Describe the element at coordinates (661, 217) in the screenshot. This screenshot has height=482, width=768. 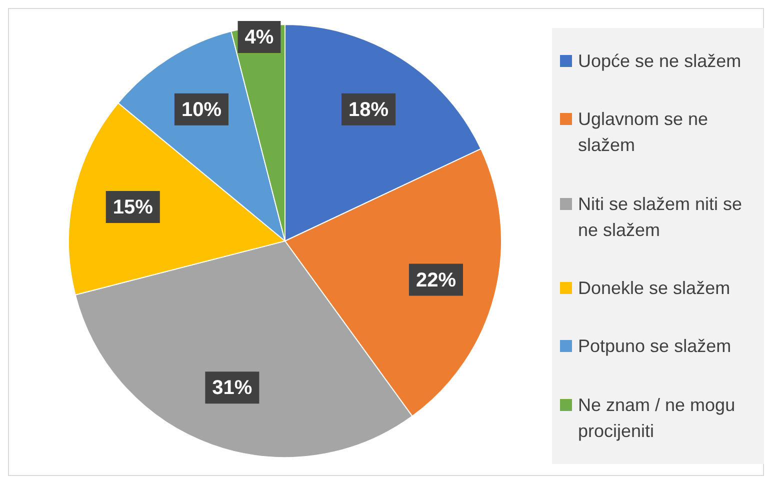
I see `legend-label: Niti se slažem niti se ne slažem` at that location.